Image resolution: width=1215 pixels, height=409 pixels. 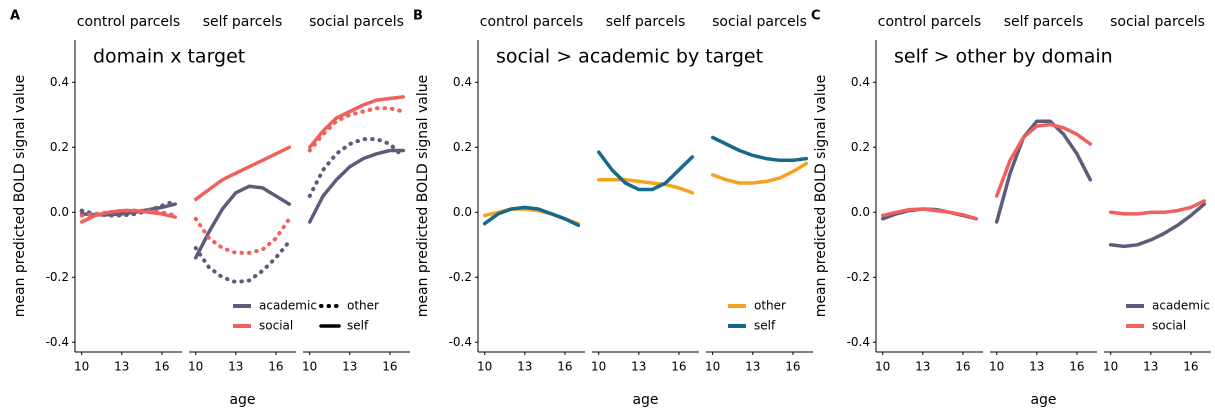 I want to click on panel-label: C, so click(x=816, y=16).